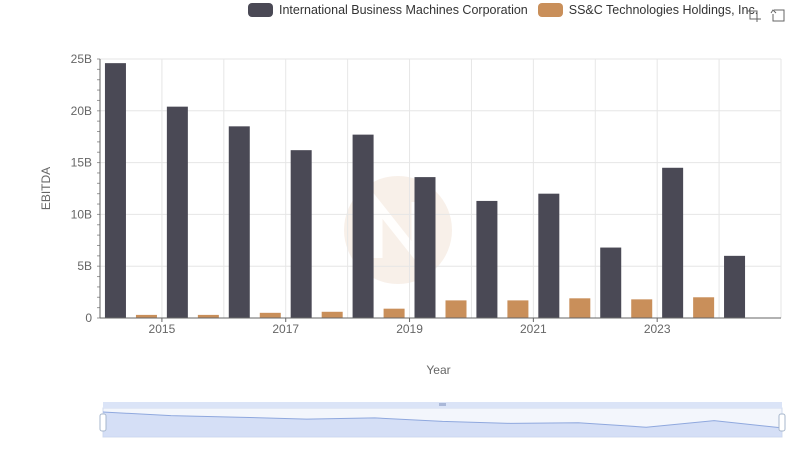 The width and height of the screenshot is (800, 461). What do you see at coordinates (778, 15) in the screenshot?
I see `restore-icon` at bounding box center [778, 15].